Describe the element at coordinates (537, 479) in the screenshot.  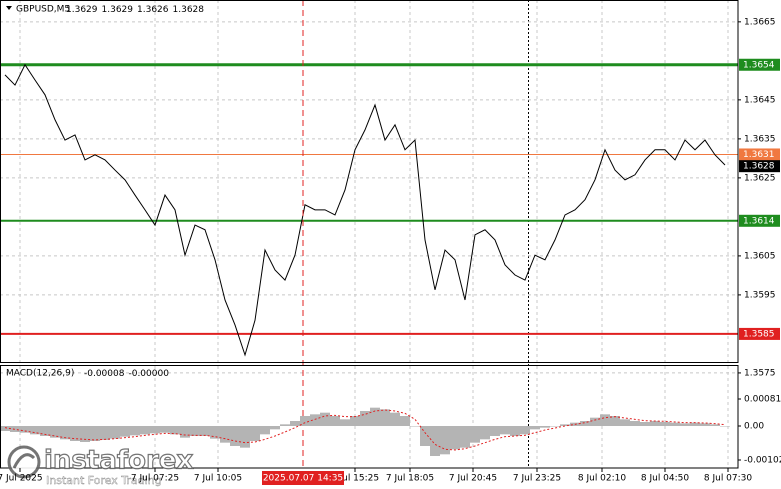
I see `x-tick-label: 7 Jul 23:25` at that location.